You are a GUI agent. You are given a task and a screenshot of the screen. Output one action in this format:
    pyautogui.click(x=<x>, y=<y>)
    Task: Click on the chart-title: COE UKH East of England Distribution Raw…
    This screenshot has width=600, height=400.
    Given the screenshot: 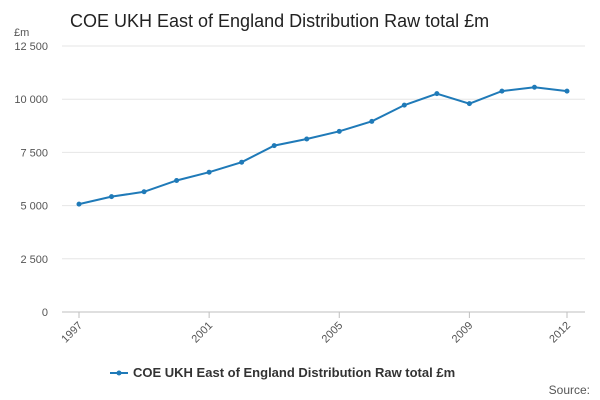 What is the action you would take?
    pyautogui.click(x=279, y=21)
    